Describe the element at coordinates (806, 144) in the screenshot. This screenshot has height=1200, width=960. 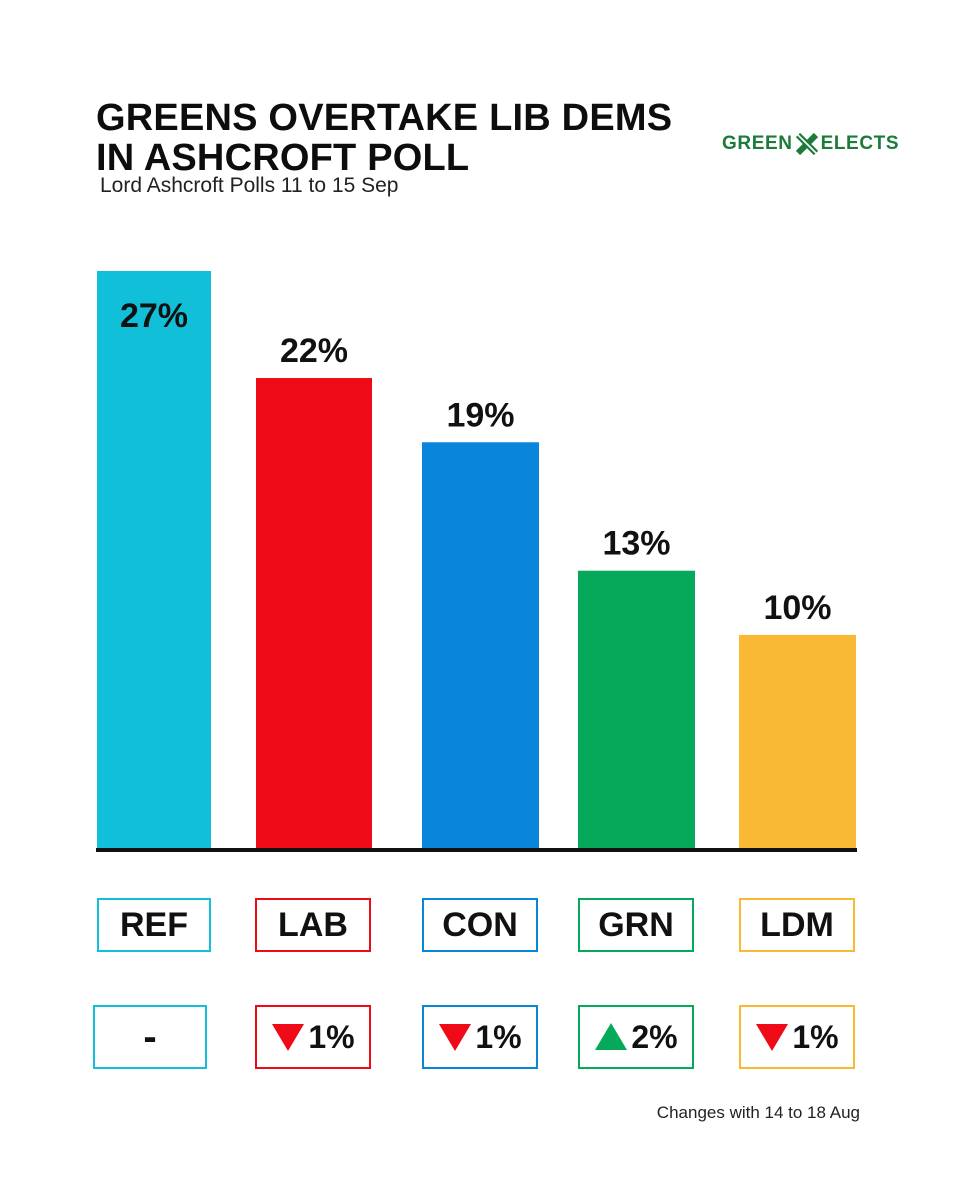
I see `x-mark-icon` at that location.